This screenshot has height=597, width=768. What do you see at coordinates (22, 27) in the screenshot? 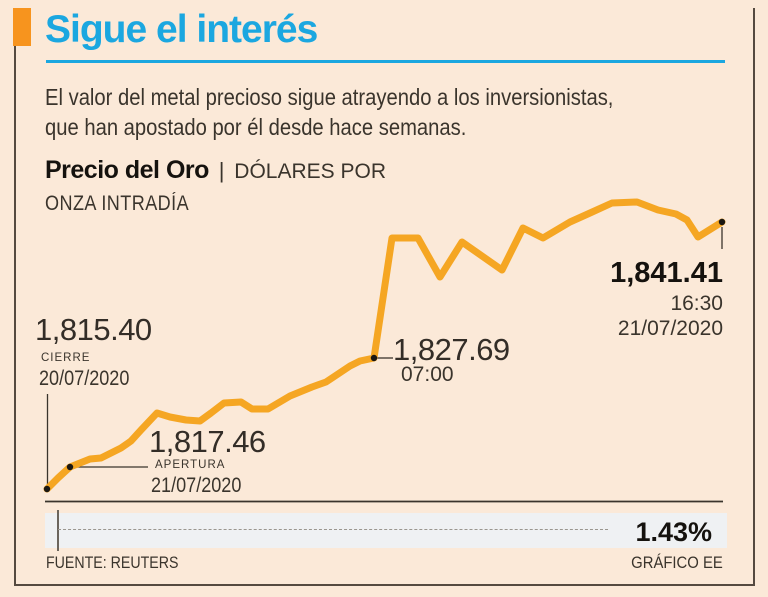
I see `orange-accent-block` at bounding box center [22, 27].